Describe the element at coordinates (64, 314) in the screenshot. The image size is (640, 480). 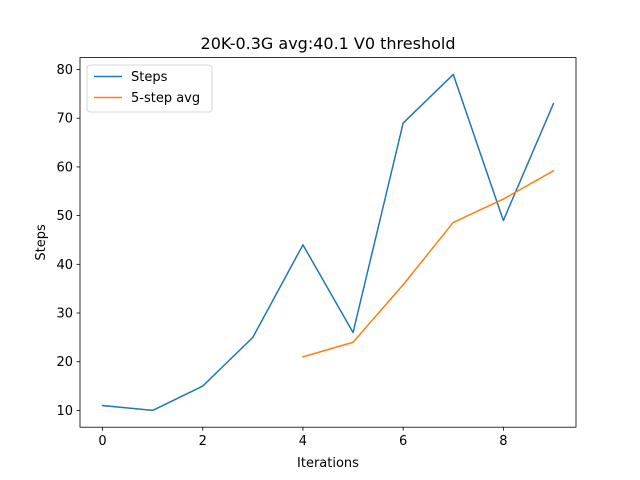
I see `y-tick-label: 30` at that location.